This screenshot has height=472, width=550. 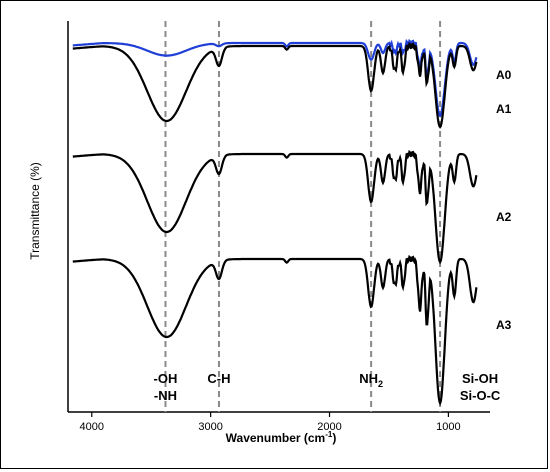 I want to click on series-labels: A0 A1 A2 A3, so click(x=504, y=200).